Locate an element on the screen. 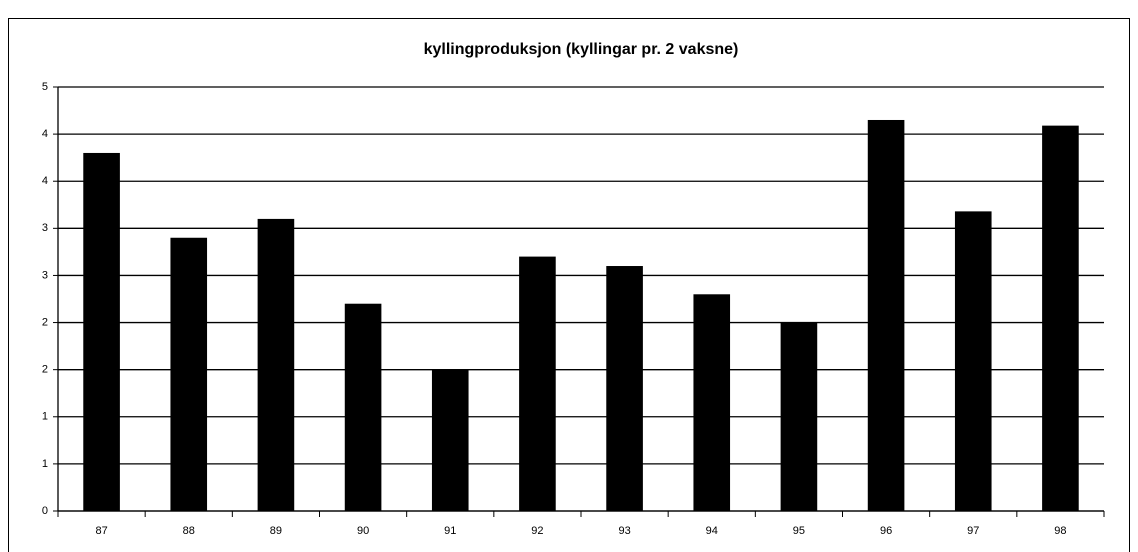 The width and height of the screenshot is (1138, 552). x-tick-label: 92 is located at coordinates (537, 531).